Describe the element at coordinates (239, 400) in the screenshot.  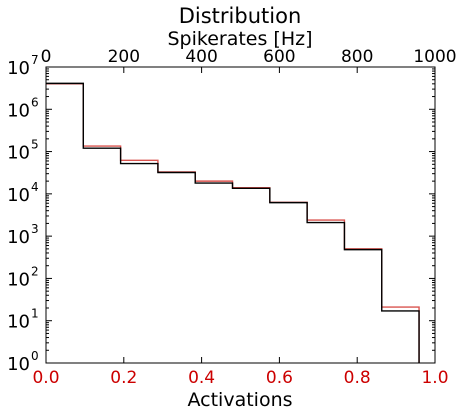
I see `bottom-axis-label: Activations` at that location.